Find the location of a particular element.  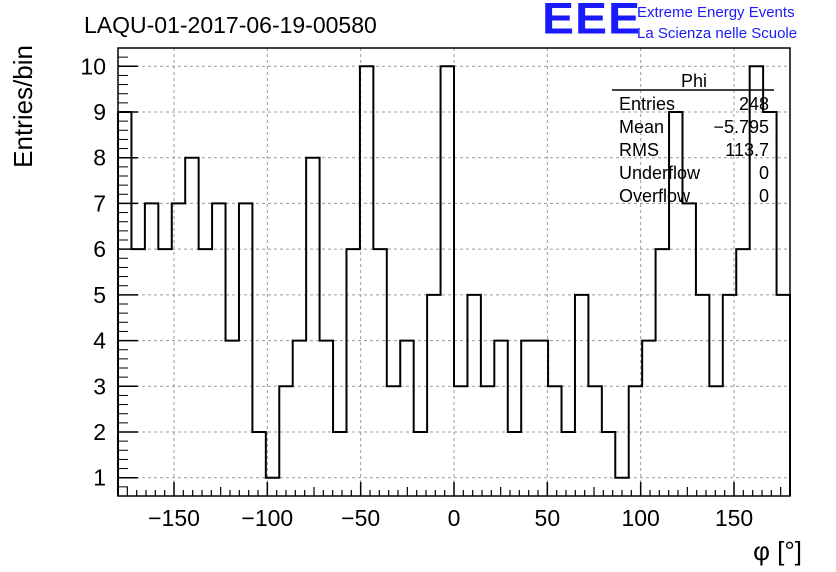

stats-row-label: Mean is located at coordinates (641, 127).